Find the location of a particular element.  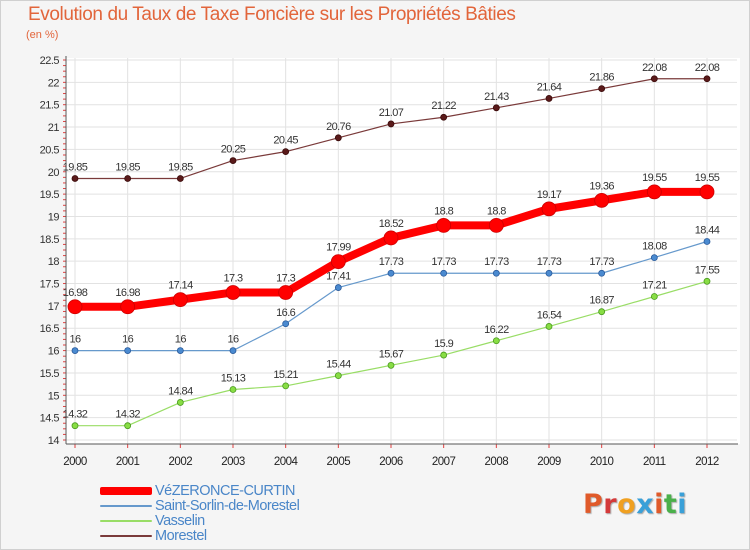

y-tick-label: 16 is located at coordinates (54, 352).